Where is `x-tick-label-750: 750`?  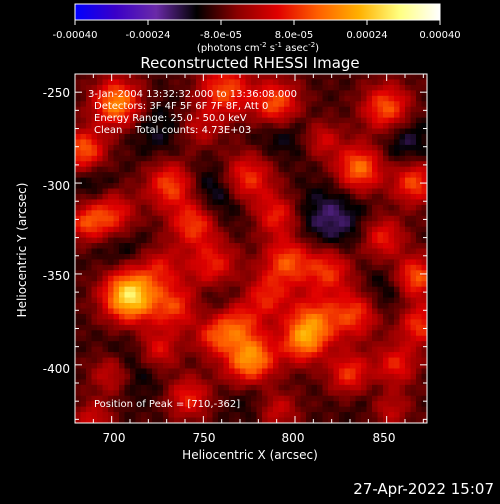
x-tick-label-750: 750 is located at coordinates (204, 438).